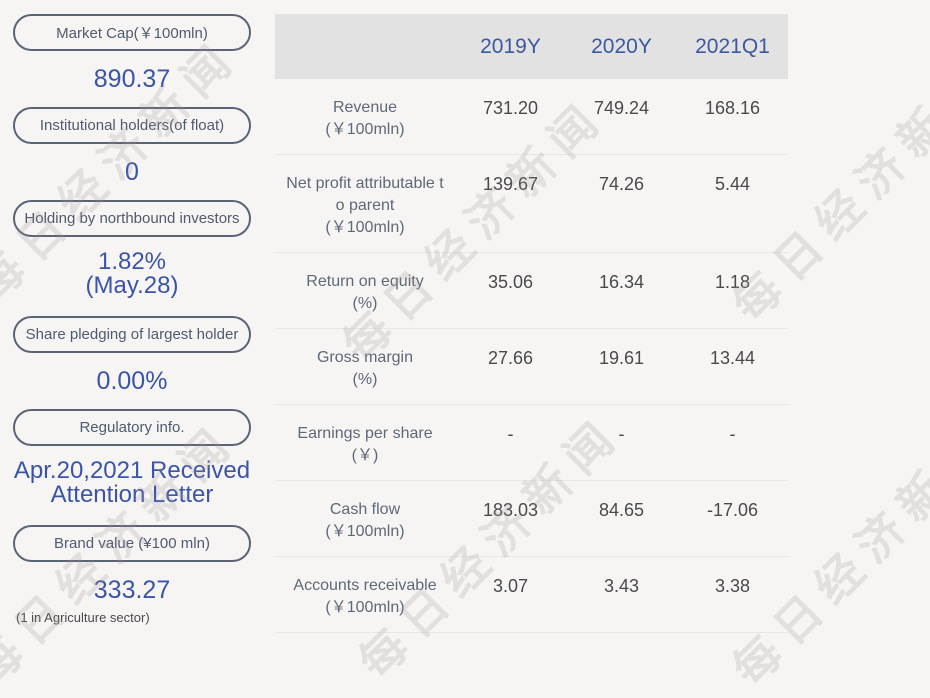 The width and height of the screenshot is (930, 698). What do you see at coordinates (732, 184) in the screenshot?
I see `cell-net-profit-2021q1: 5.44` at bounding box center [732, 184].